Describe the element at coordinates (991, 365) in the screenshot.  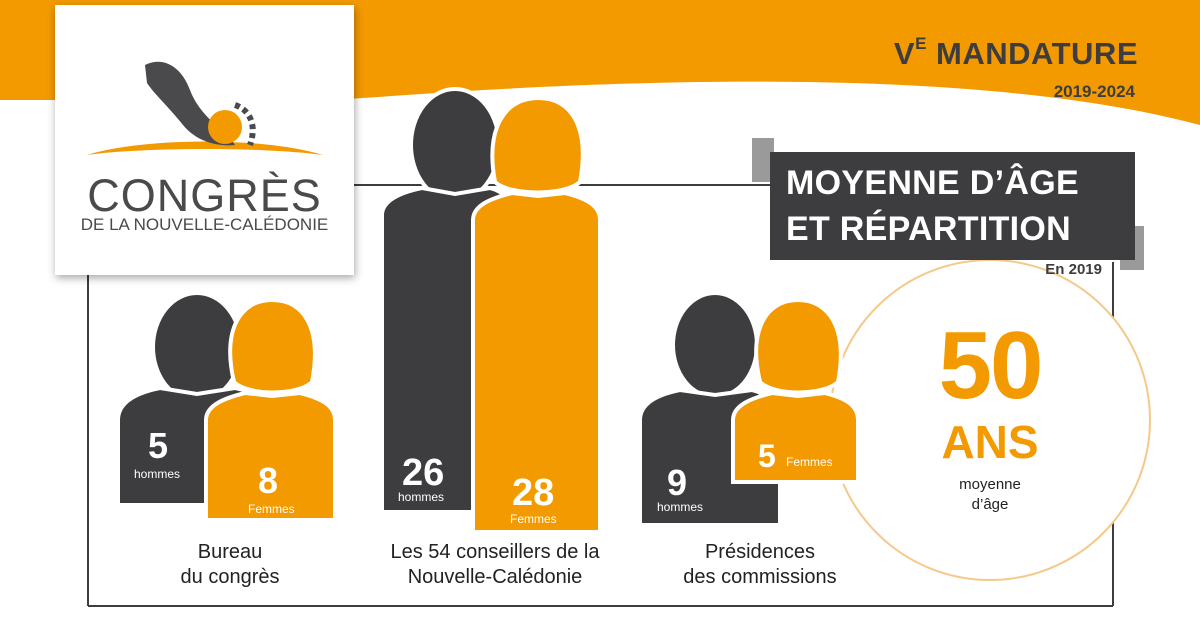
I see `average-age-value: 50` at that location.